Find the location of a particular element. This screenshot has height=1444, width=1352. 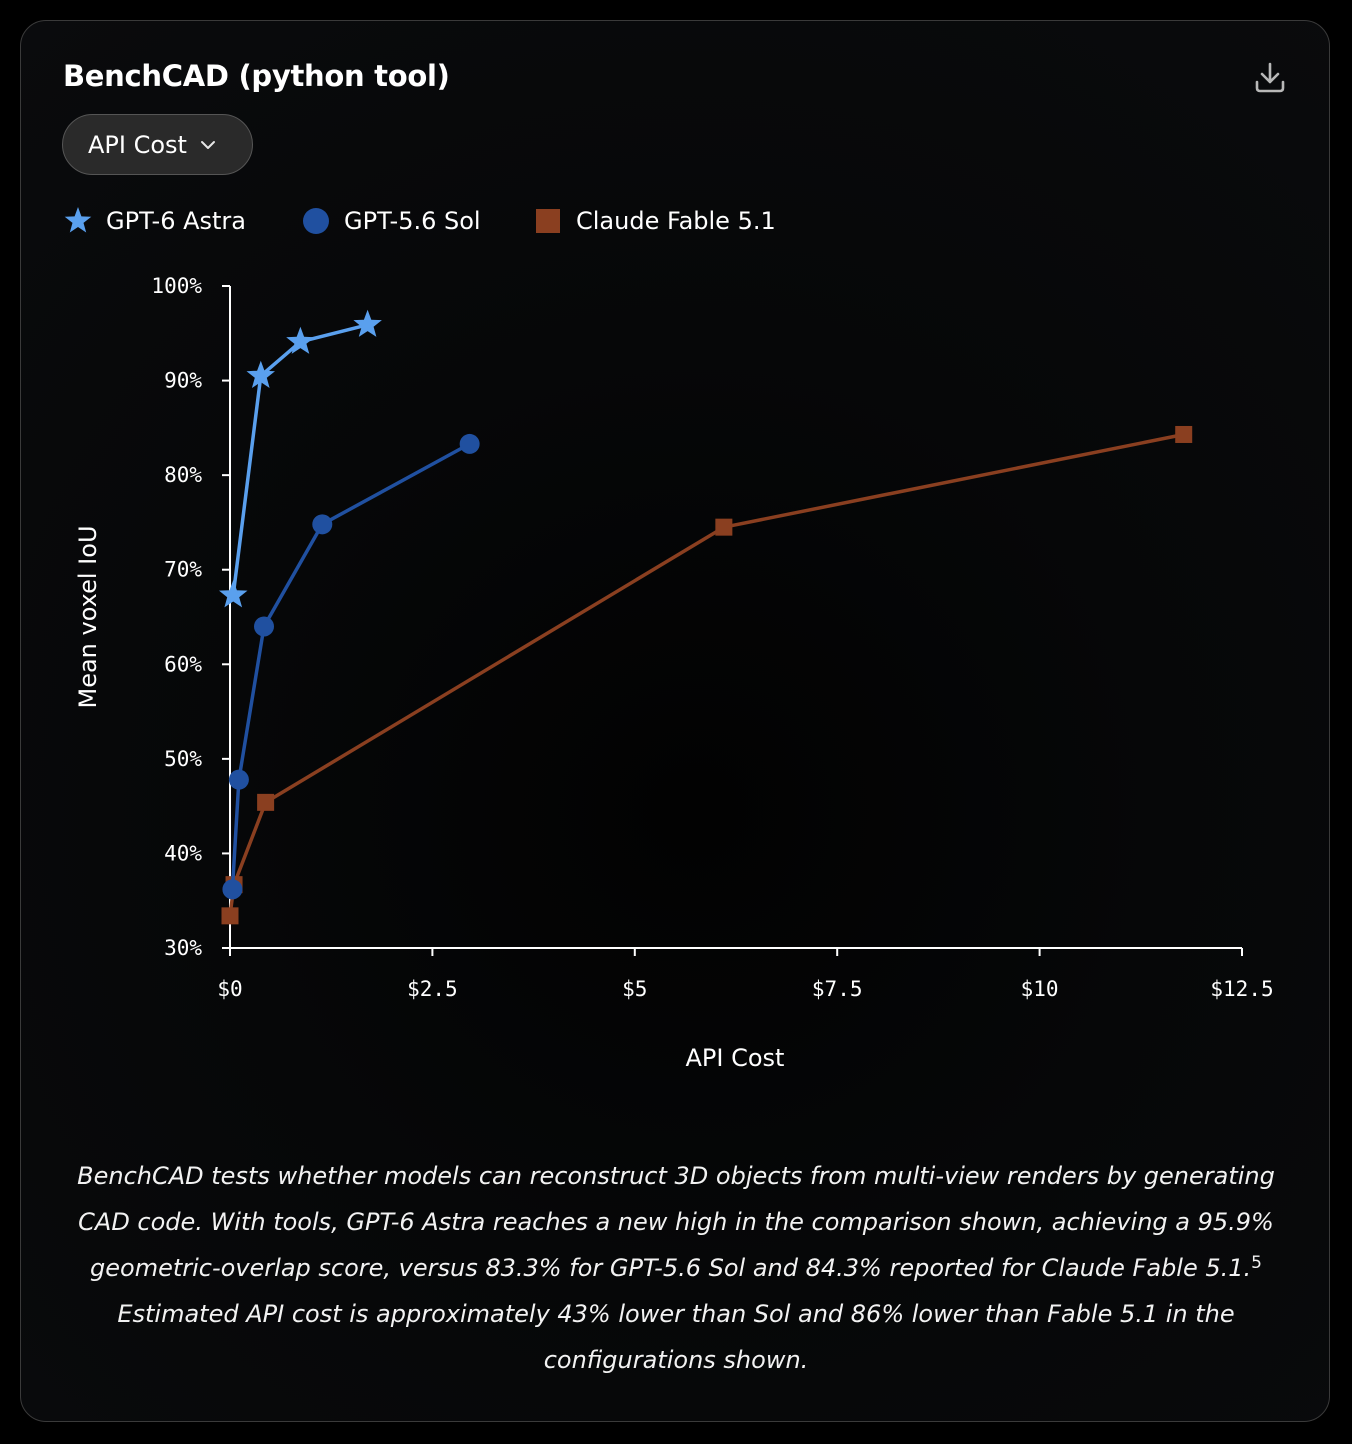

legend-label: Claude Fable 5.1 is located at coordinates (676, 221).